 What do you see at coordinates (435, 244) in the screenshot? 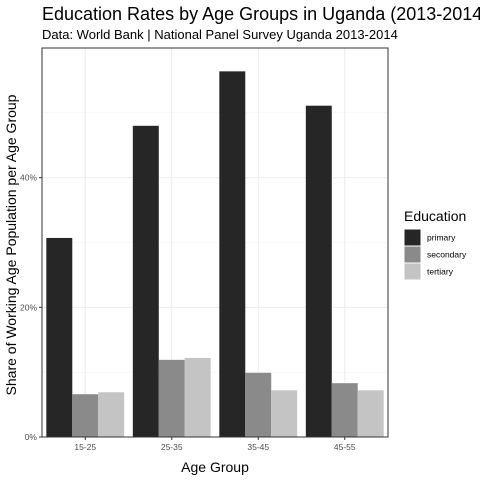
I see `legend: Education primary secondary tertiary` at bounding box center [435, 244].